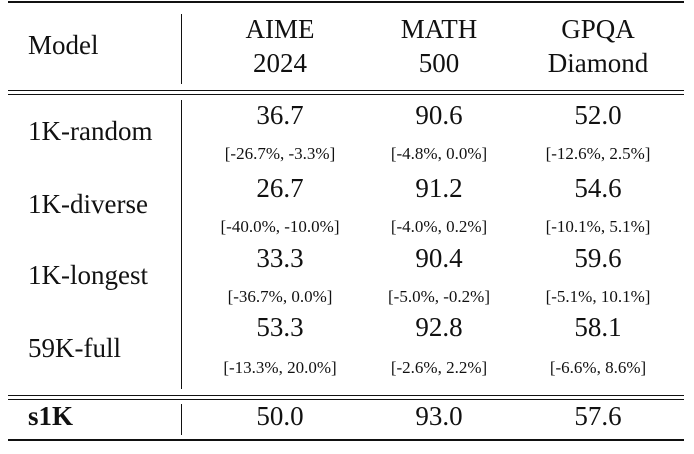  What do you see at coordinates (280, 416) in the screenshot?
I see `aime-value: 50.0` at bounding box center [280, 416].